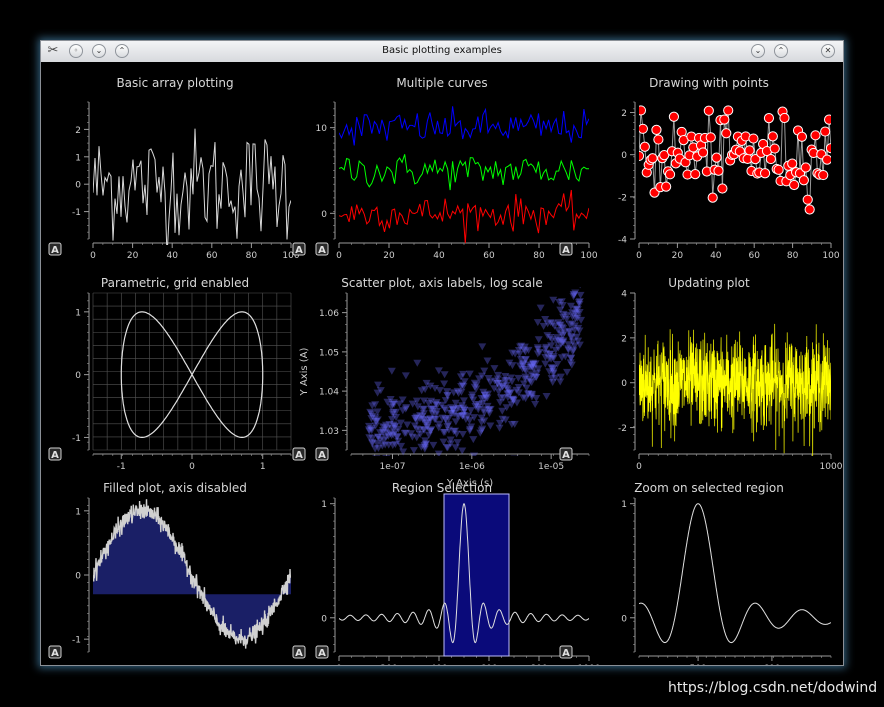  What do you see at coordinates (76, 51) in the screenshot?
I see `shade-button: ◦` at bounding box center [76, 51].